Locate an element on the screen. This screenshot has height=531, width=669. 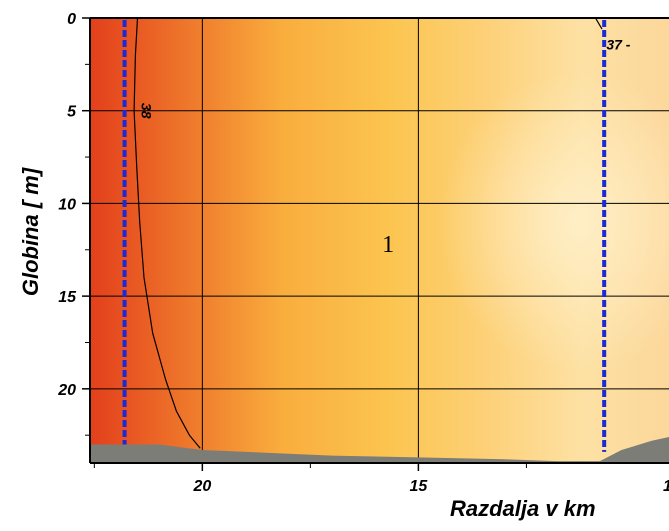
y-tick-label: 0 is located at coordinates (71, 19).